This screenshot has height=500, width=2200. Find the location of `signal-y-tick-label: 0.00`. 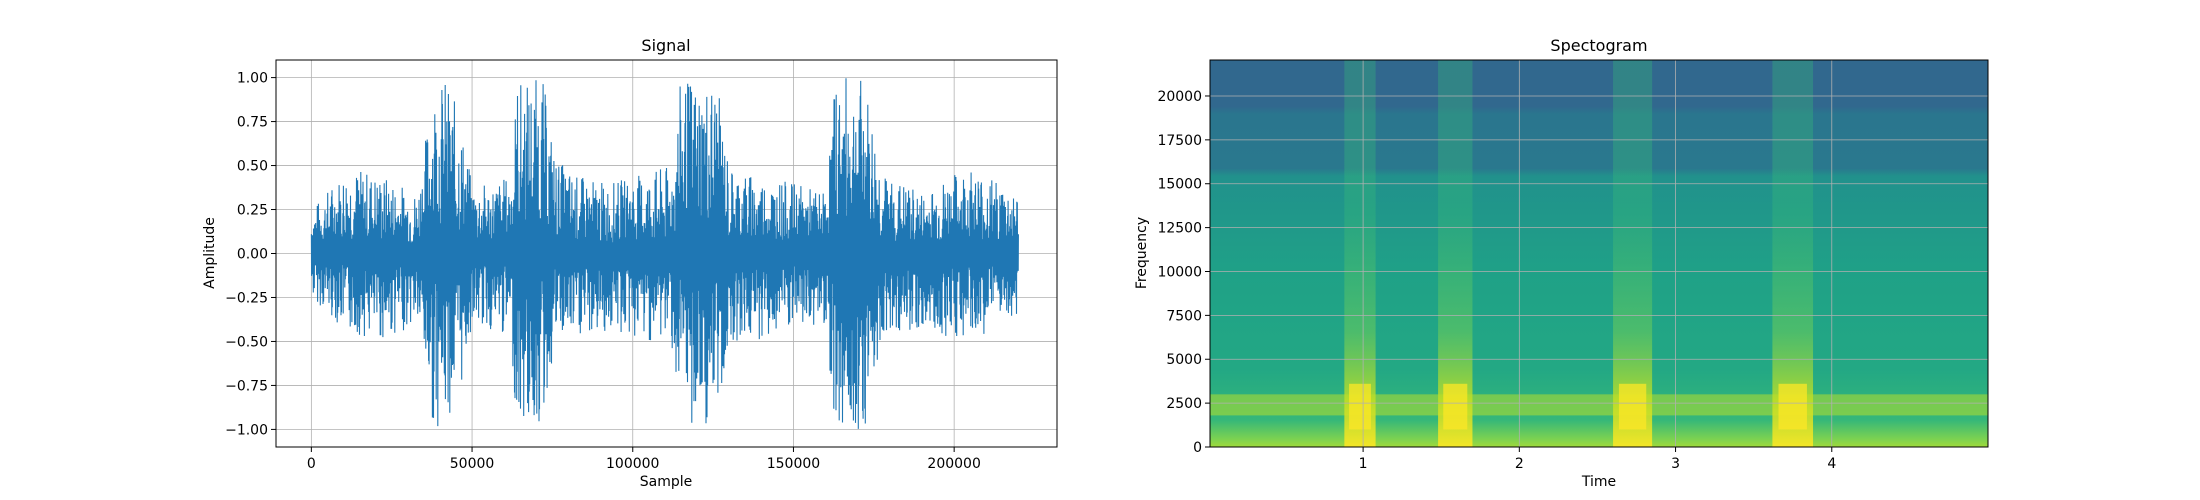

signal-y-tick-label: 0.00 is located at coordinates (252, 255).